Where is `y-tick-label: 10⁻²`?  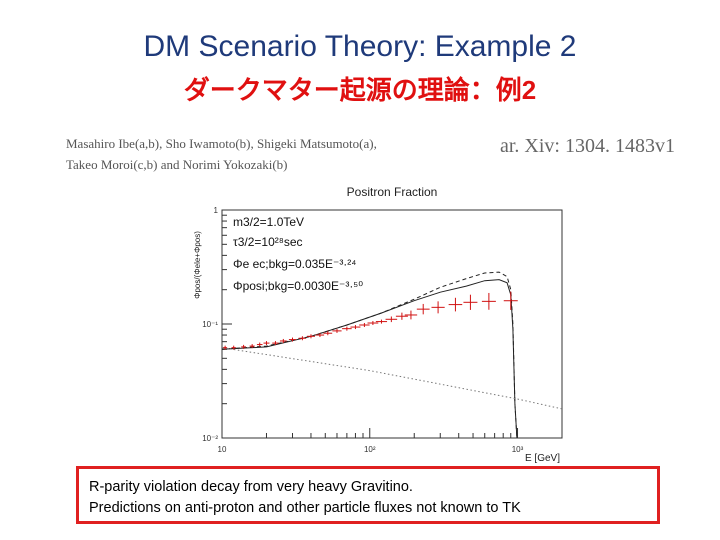
y-tick-label: 10⁻² is located at coordinates (210, 438).